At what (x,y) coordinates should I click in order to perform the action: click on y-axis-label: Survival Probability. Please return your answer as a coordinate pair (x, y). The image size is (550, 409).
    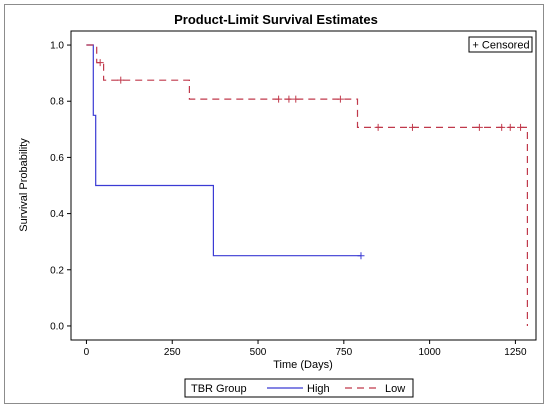
    Looking at the image, I should click on (24, 185).